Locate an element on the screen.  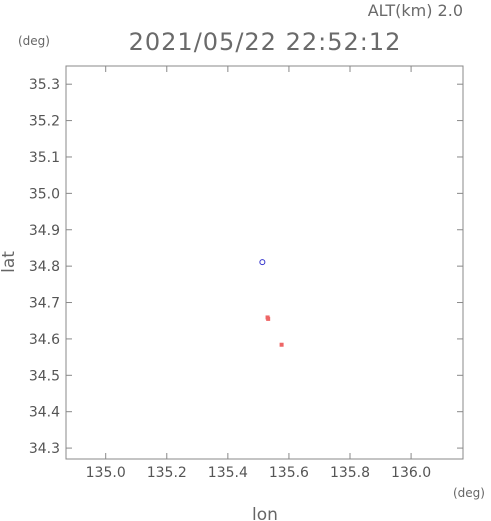
y-tick-label: 34.8 is located at coordinates (44, 267).